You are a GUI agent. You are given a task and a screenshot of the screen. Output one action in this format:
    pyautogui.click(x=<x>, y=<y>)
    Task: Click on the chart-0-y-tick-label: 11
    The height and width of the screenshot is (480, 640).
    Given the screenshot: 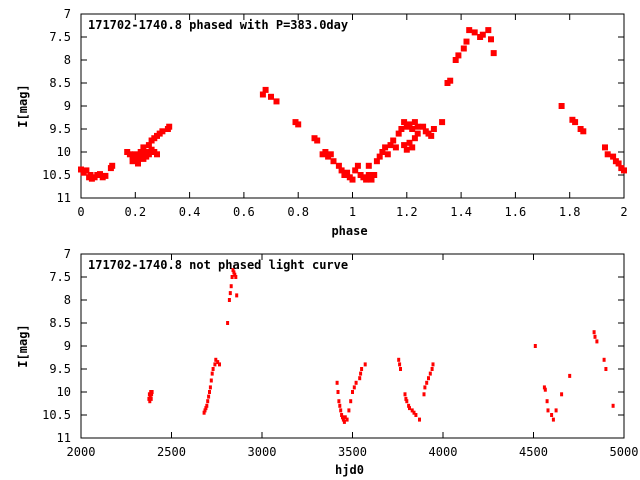 What is the action you would take?
    pyautogui.click(x=64, y=198)
    